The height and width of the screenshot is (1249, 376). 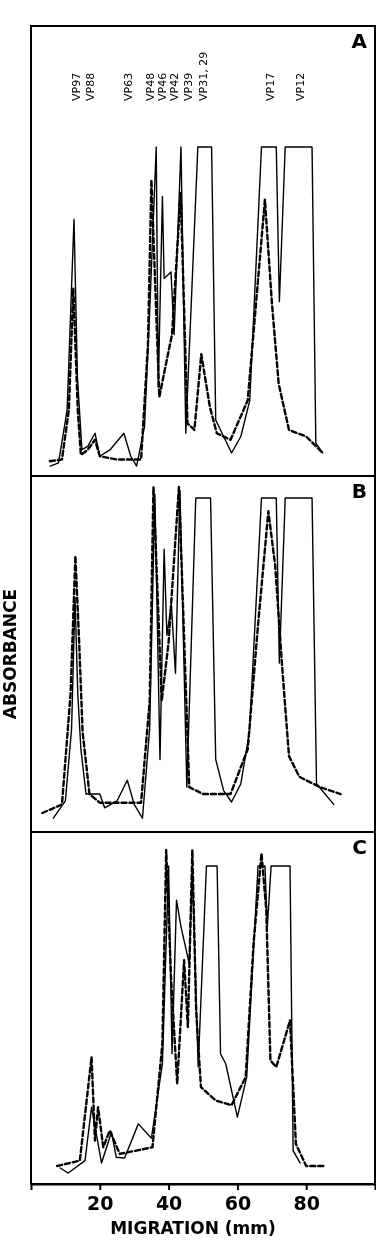 What do you see at coordinates (359, 847) in the screenshot?
I see `chart-title: C` at bounding box center [359, 847].